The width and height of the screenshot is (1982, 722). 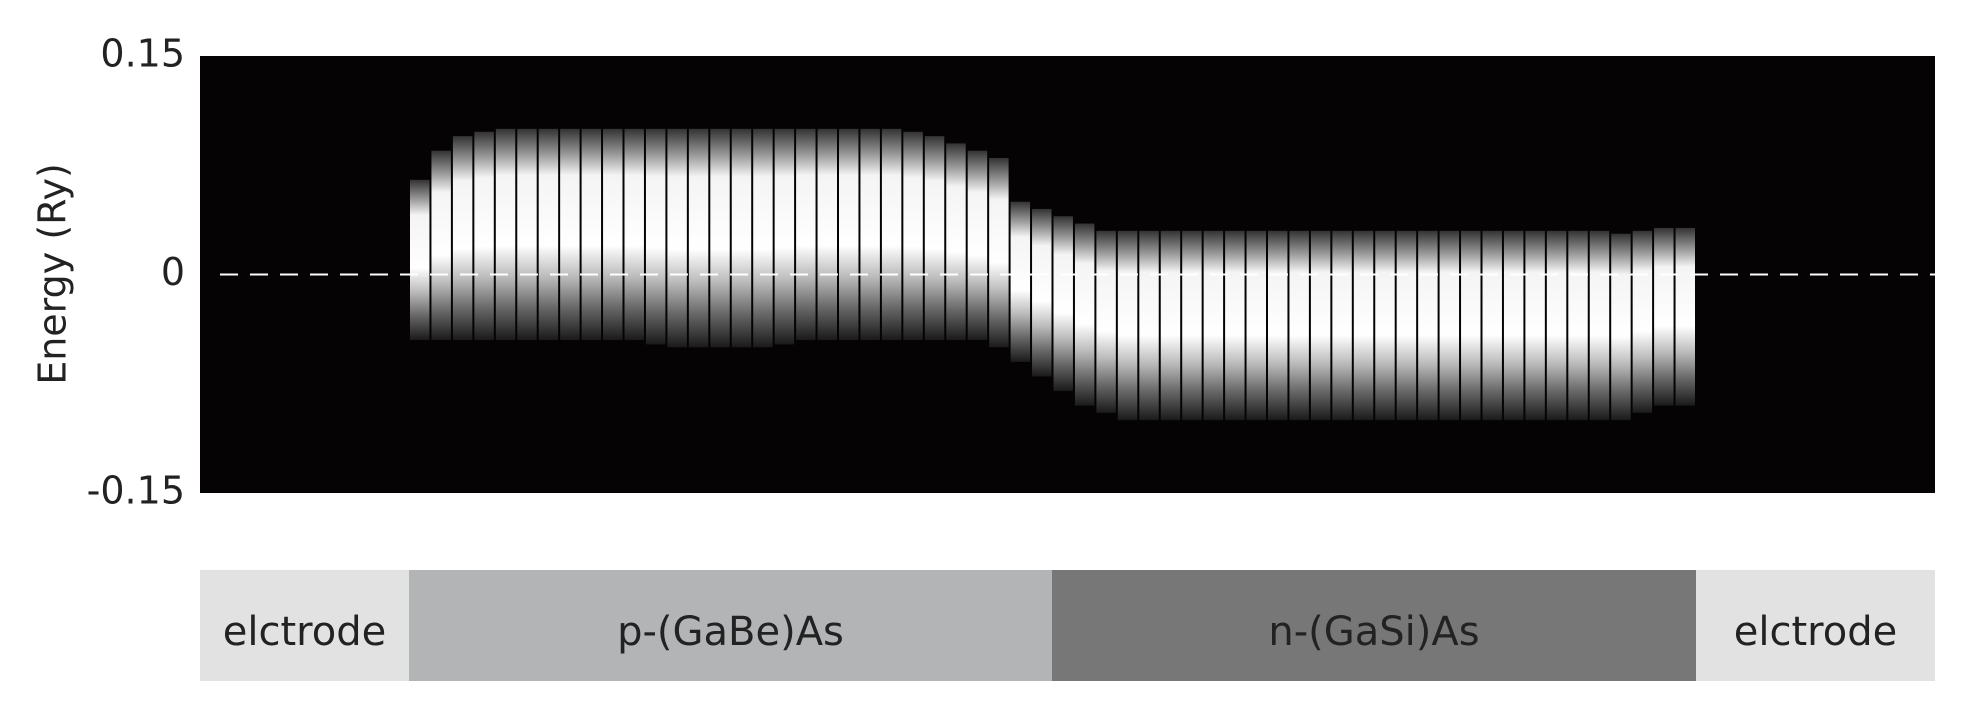 I want to click on y-tick-label: 0, so click(x=173, y=272).